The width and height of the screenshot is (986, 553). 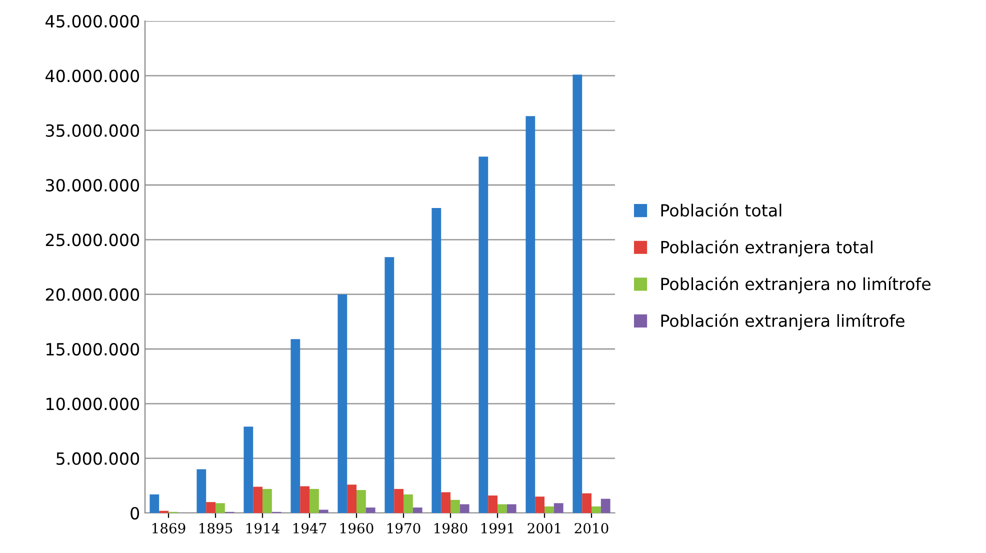 I want to click on y-tick-label: 30.000.000, so click(x=93, y=185).